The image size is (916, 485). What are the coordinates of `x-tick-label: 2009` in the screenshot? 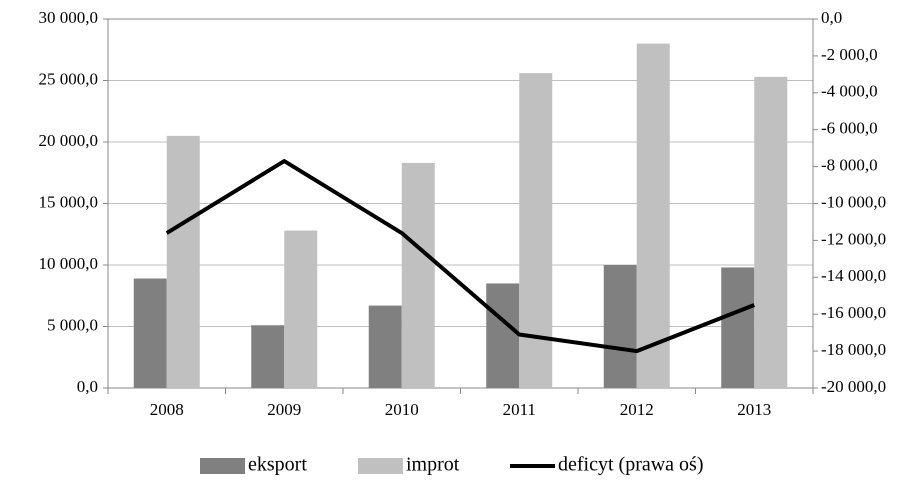 It's located at (284, 409).